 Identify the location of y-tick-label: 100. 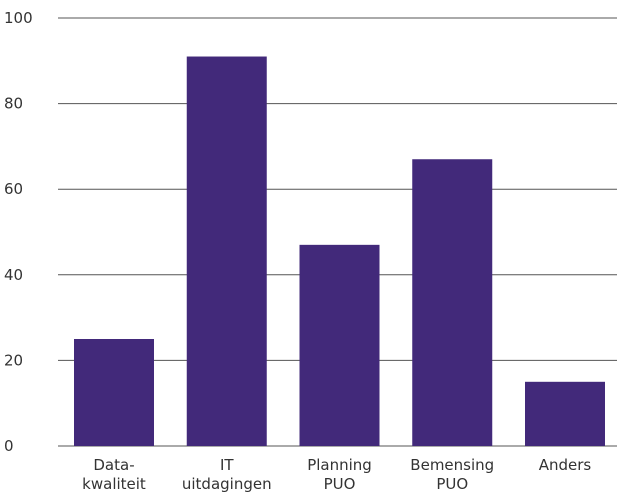
(18, 18).